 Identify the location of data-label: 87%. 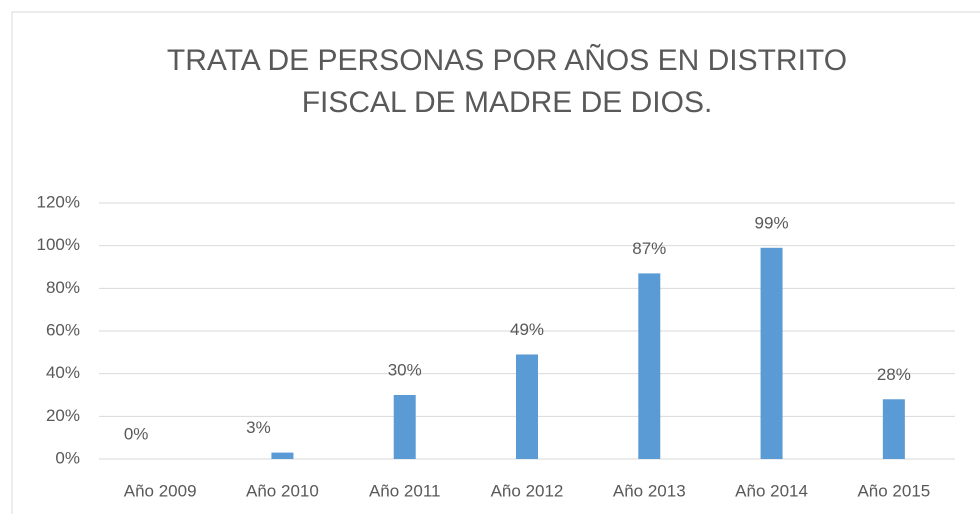
(649, 248).